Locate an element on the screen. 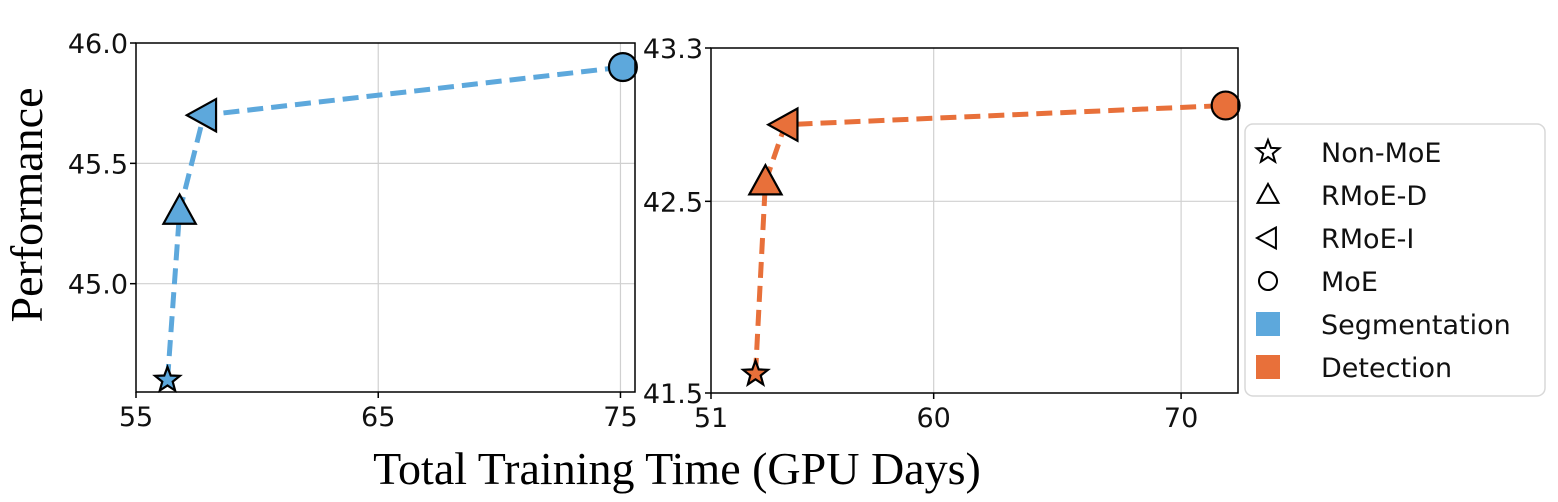 The height and width of the screenshot is (502, 1558). legend-marker-star is located at coordinates (1268, 151).